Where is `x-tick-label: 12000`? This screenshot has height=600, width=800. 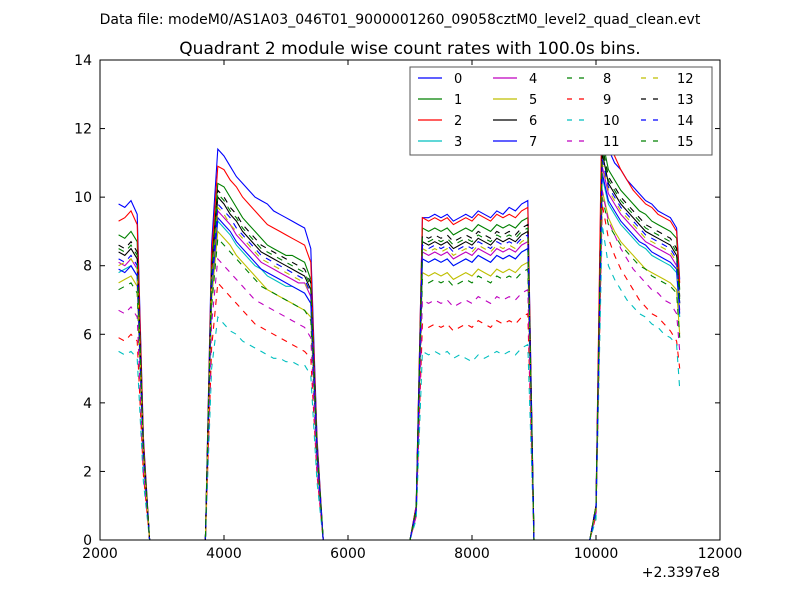 x-tick-label: 12000 is located at coordinates (720, 554).